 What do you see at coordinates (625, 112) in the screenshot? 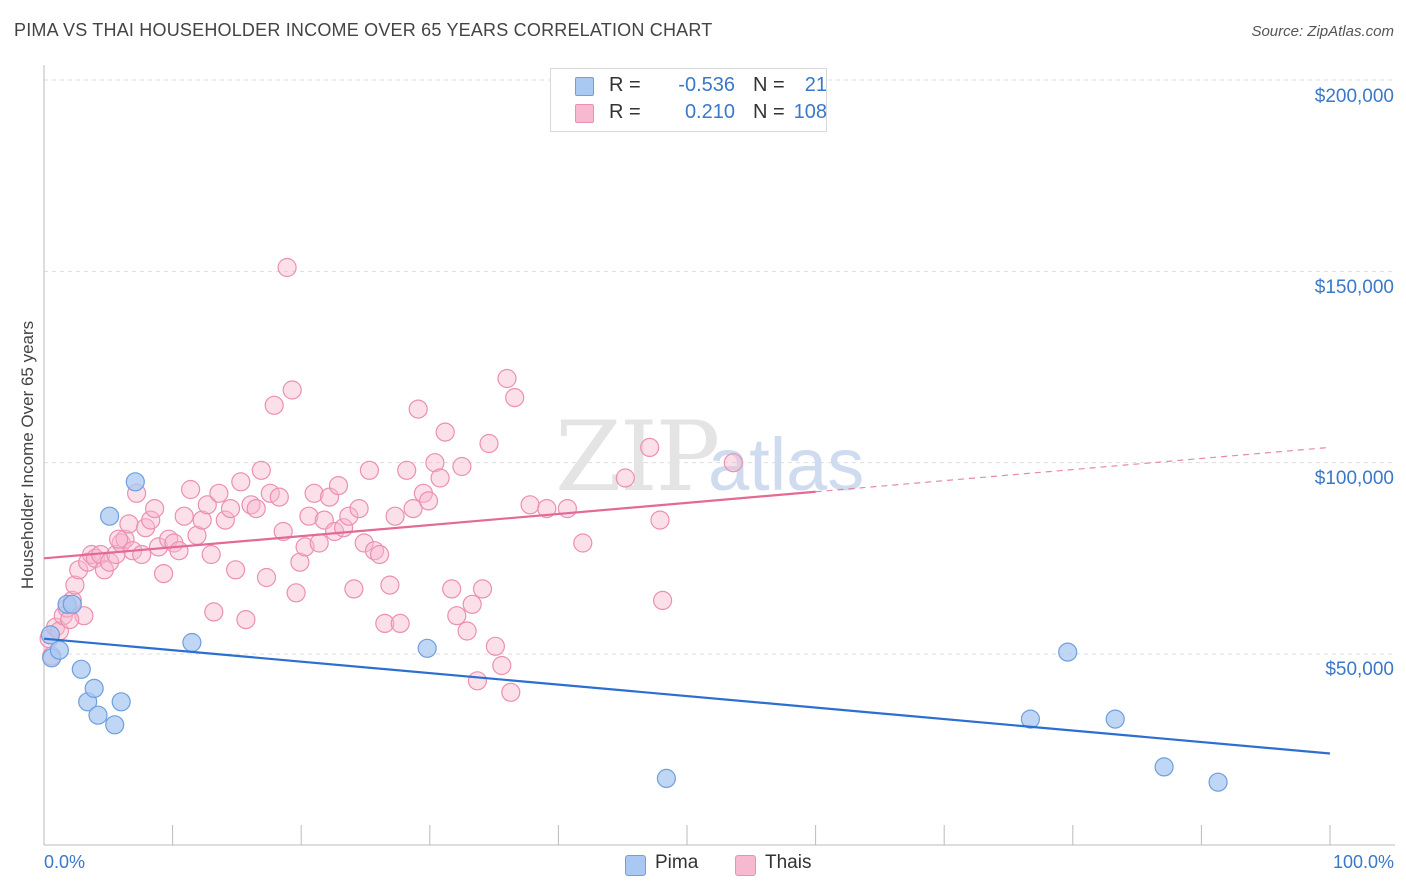
I see `r-label: R =` at bounding box center [625, 112].